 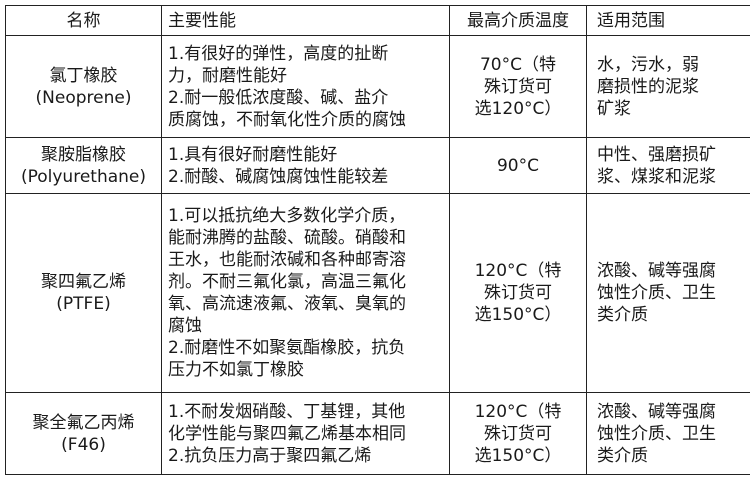 What do you see at coordinates (518, 20) in the screenshot?
I see `header-max-temp: 最高介质温度` at bounding box center [518, 20].